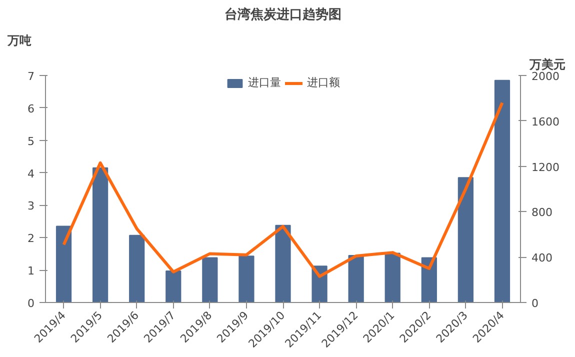  What do you see at coordinates (31, 141) in the screenshot?
I see `y-tick-label: 5` at bounding box center [31, 141].